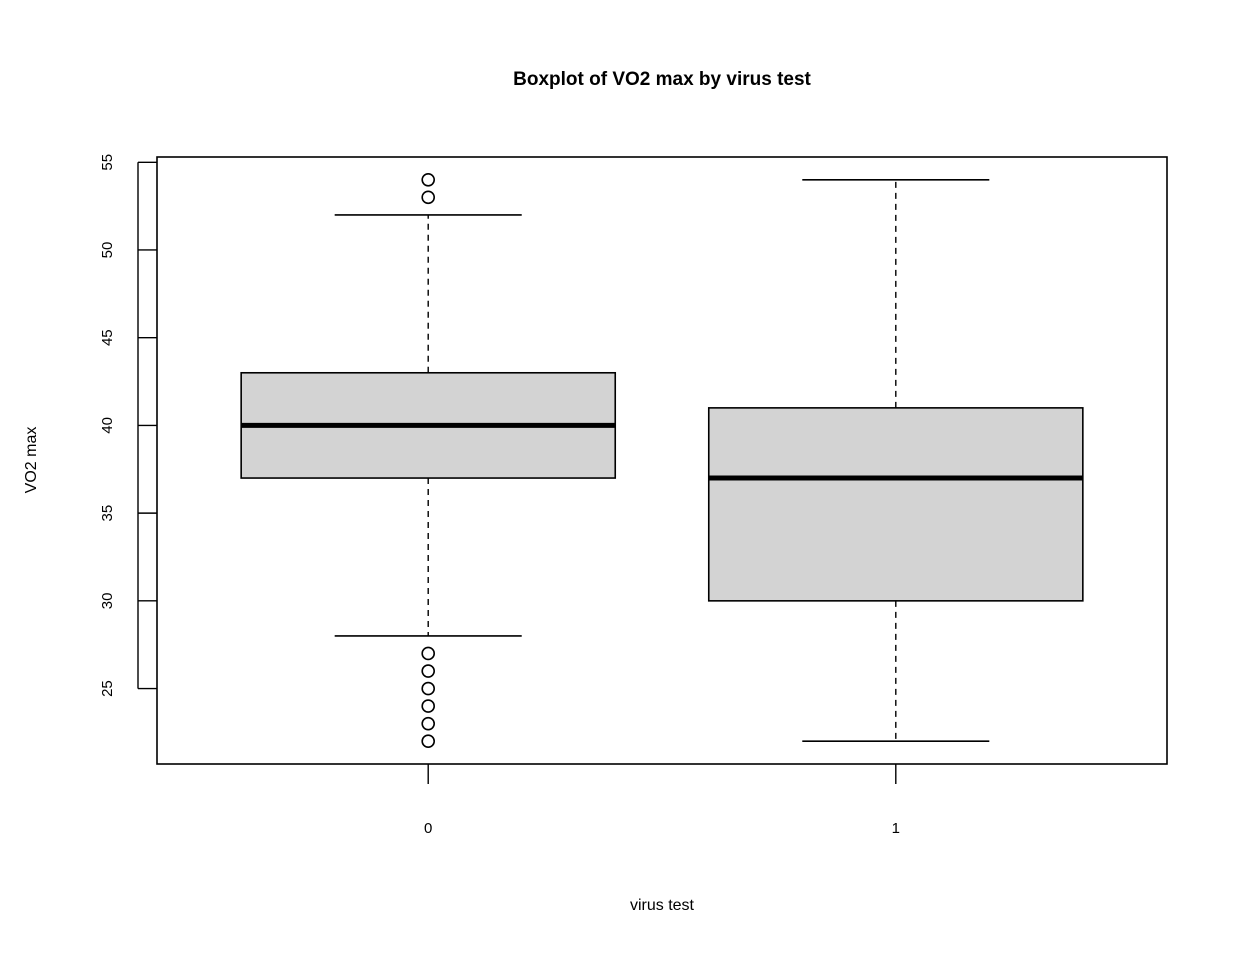 Image resolution: width=1248 pixels, height=960 pixels. I want to click on chart-title: Boxplot of VO2 max by virus test, so click(662, 79).